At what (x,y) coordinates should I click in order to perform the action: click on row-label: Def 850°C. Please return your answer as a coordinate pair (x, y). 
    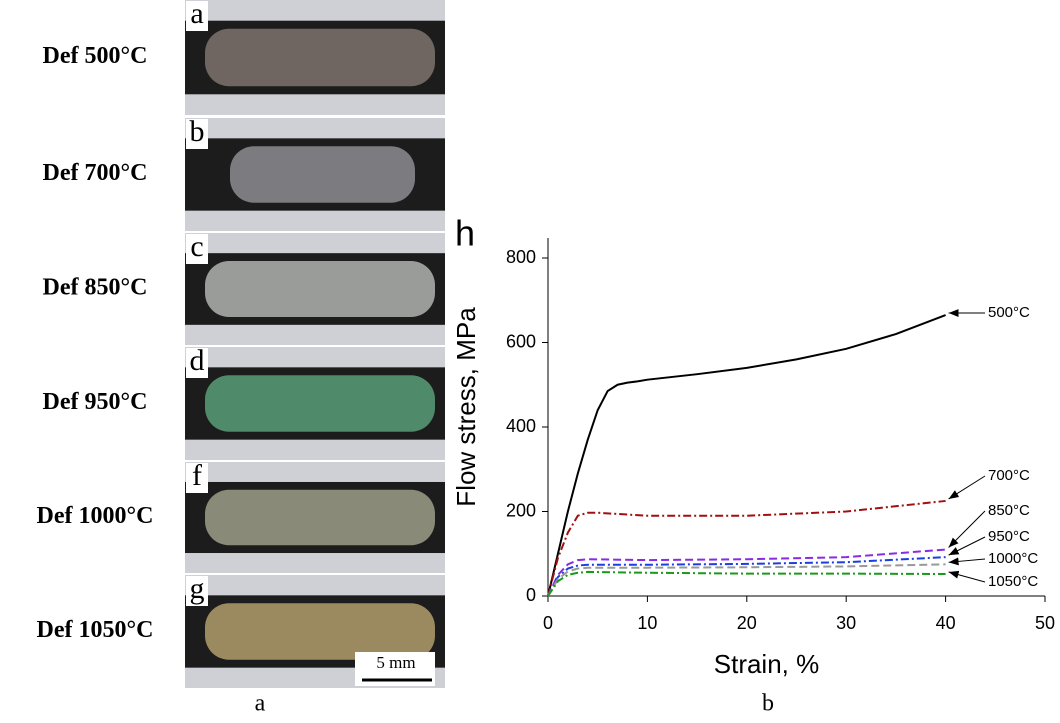
    Looking at the image, I should click on (95, 288).